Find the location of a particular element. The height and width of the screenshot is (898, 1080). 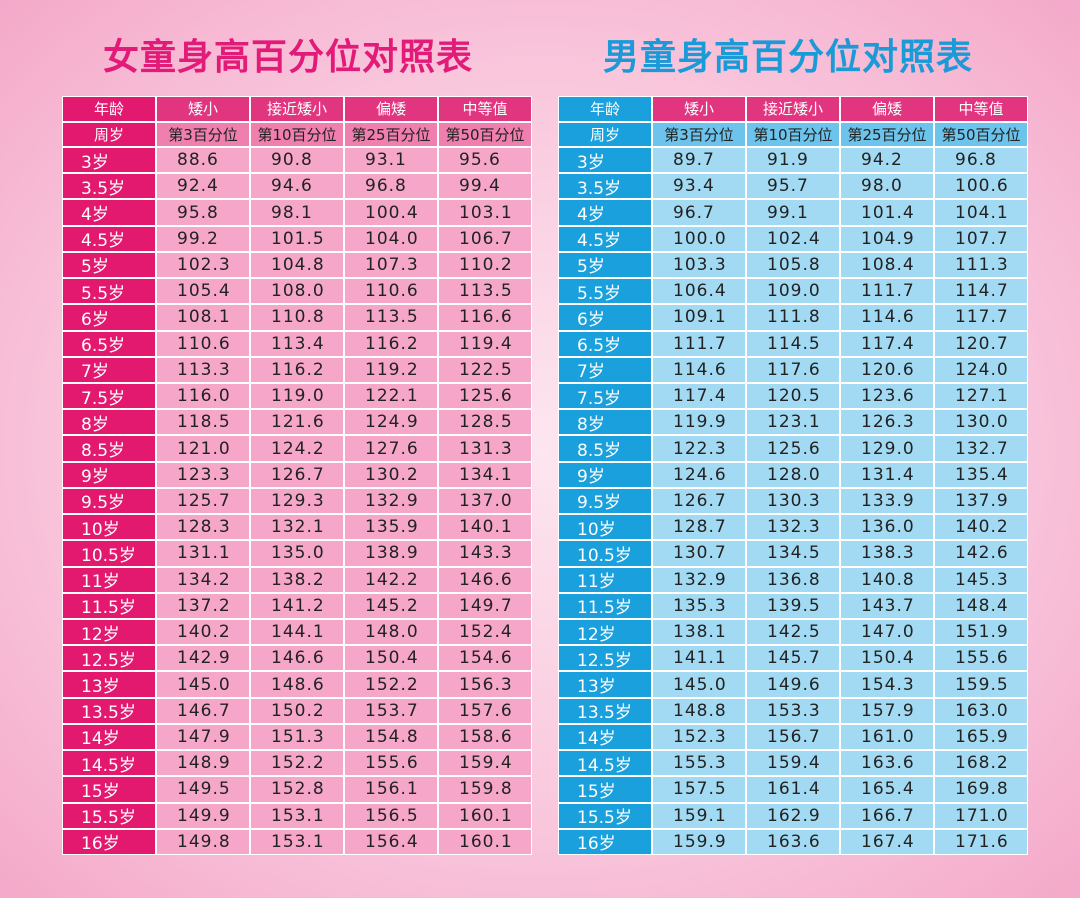

value-cell: 146.7 is located at coordinates (203, 710).